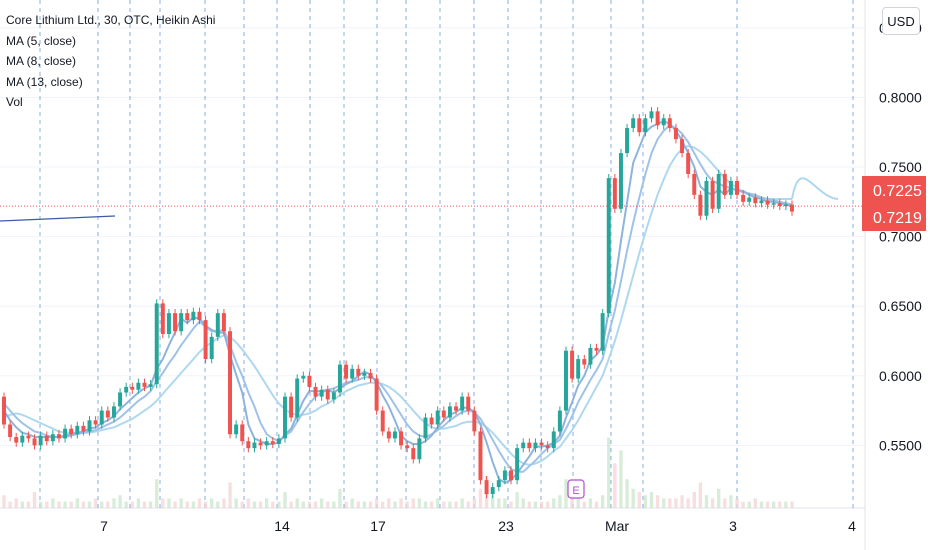 The image size is (932, 550). What do you see at coordinates (44, 81) in the screenshot?
I see `legend-ma13: MA (13, close)` at bounding box center [44, 81].